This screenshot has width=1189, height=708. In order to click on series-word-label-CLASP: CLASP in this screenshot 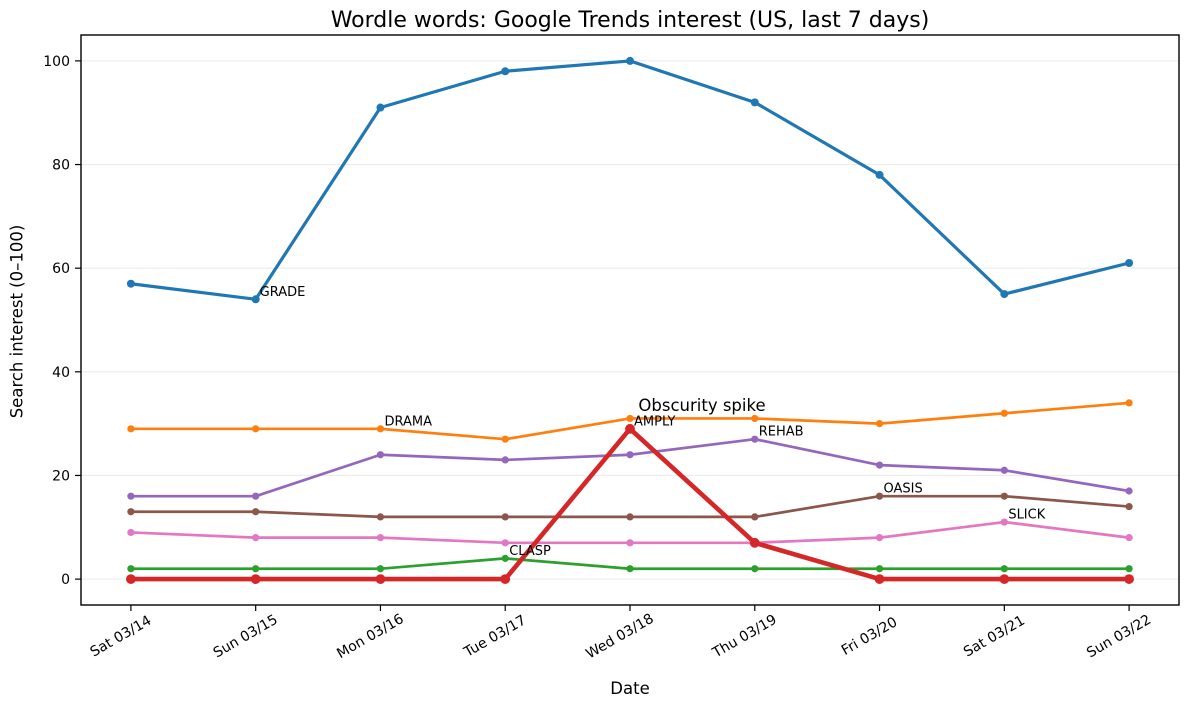, I will do `click(530, 551)`.